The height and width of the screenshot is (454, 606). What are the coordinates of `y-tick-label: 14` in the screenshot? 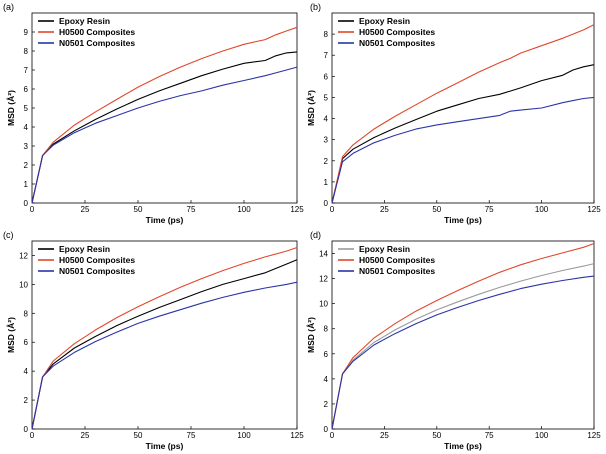 It's located at (323, 254).